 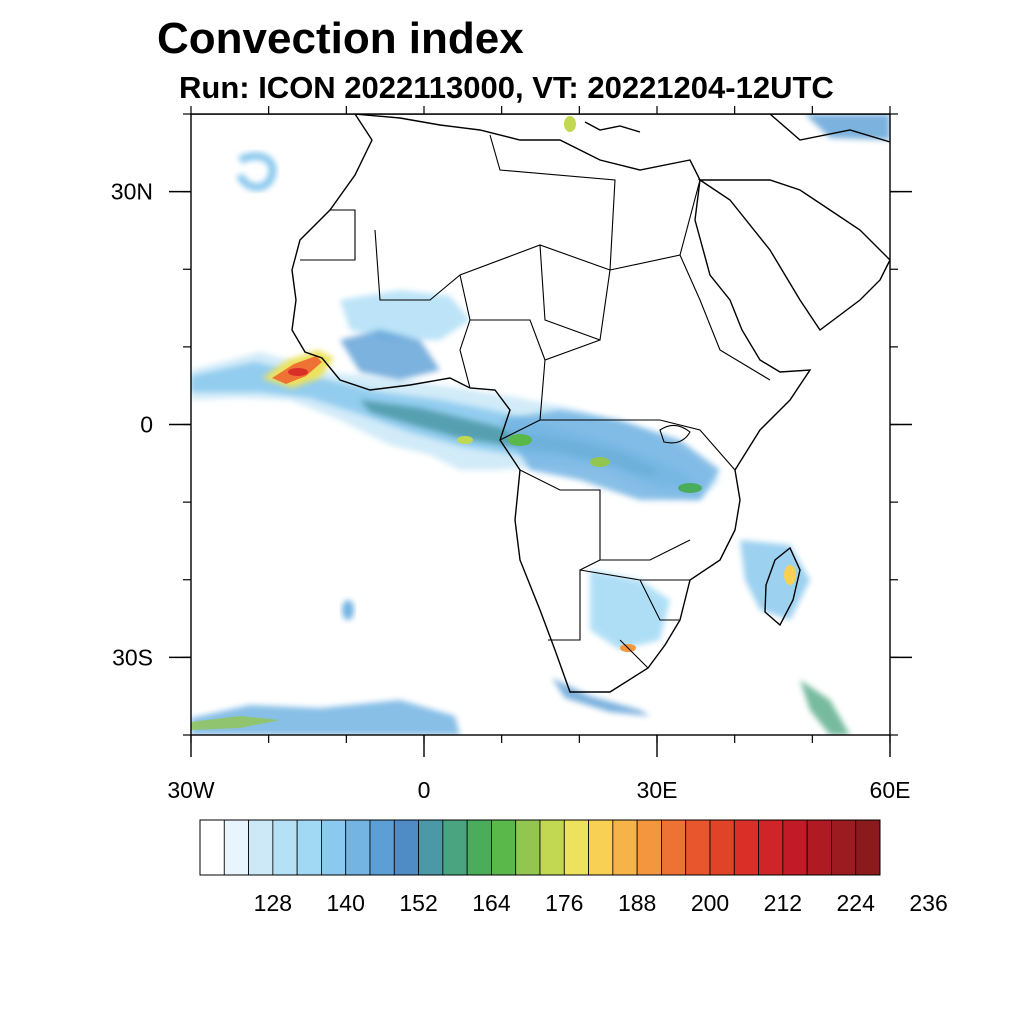 What do you see at coordinates (340, 38) in the screenshot?
I see `chart-title: Convection index` at bounding box center [340, 38].